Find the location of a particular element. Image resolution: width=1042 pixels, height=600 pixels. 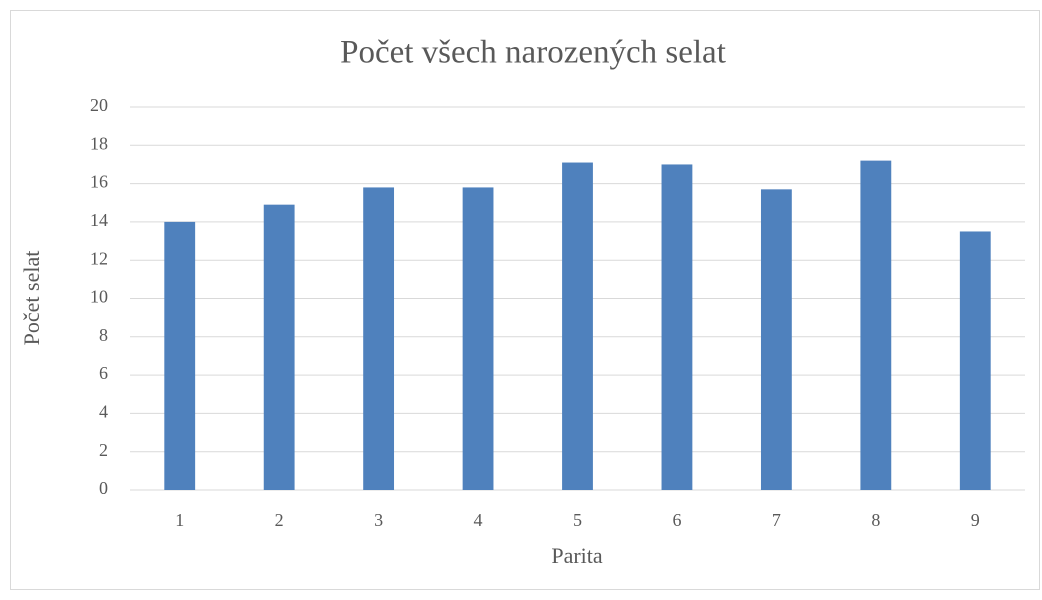

y-tick-label: 14 is located at coordinates (99, 220).